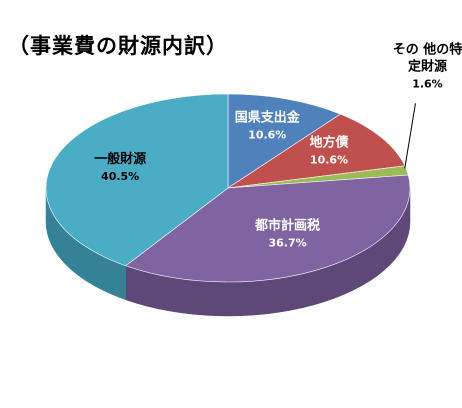 The height and width of the screenshot is (408, 462). Describe the element at coordinates (427, 49) in the screenshot. I see `category-label-2-0: その 他の特` at that location.